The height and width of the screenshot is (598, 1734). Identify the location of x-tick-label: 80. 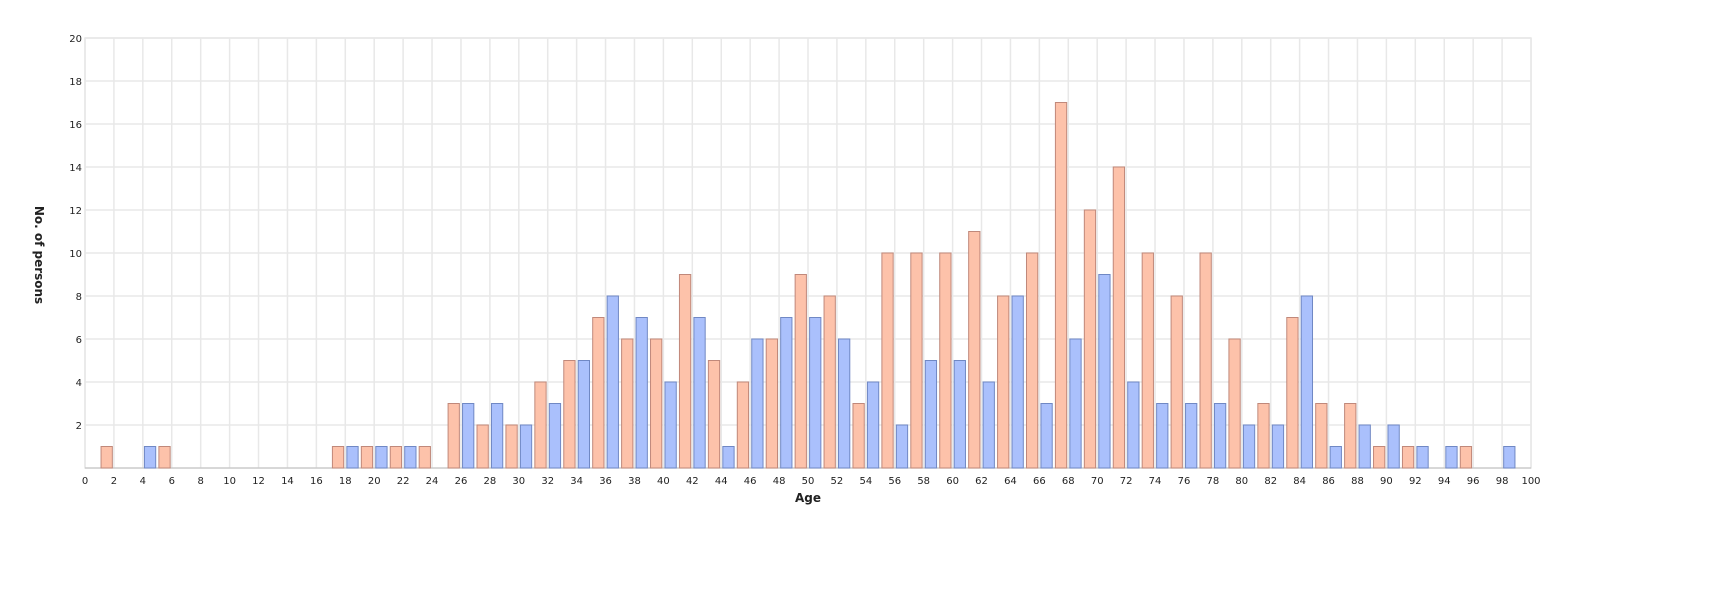
(1241, 481).